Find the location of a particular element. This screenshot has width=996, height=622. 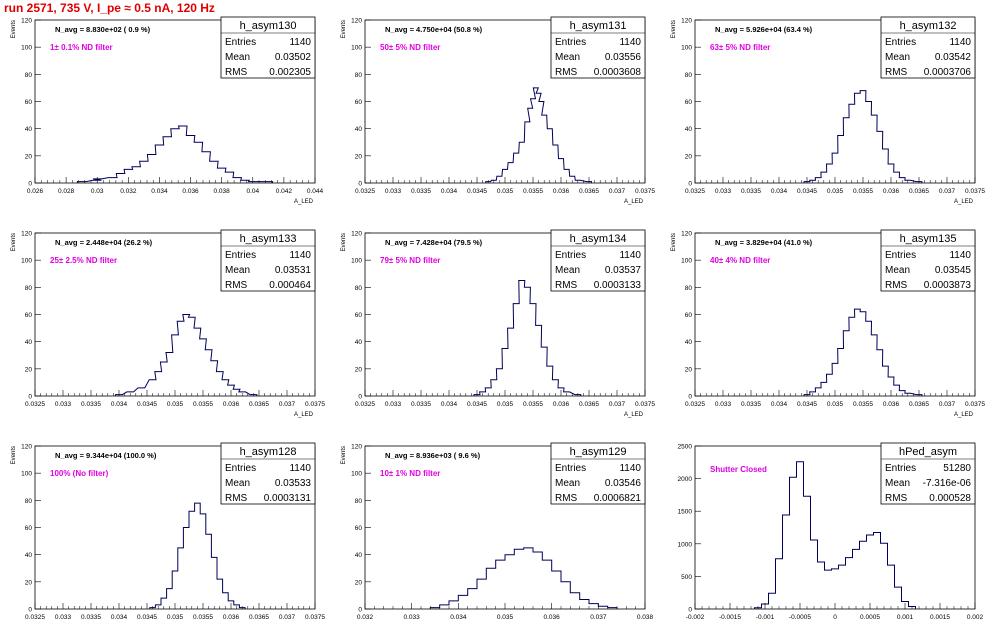

stats-value: 0.000464 is located at coordinates (290, 285).